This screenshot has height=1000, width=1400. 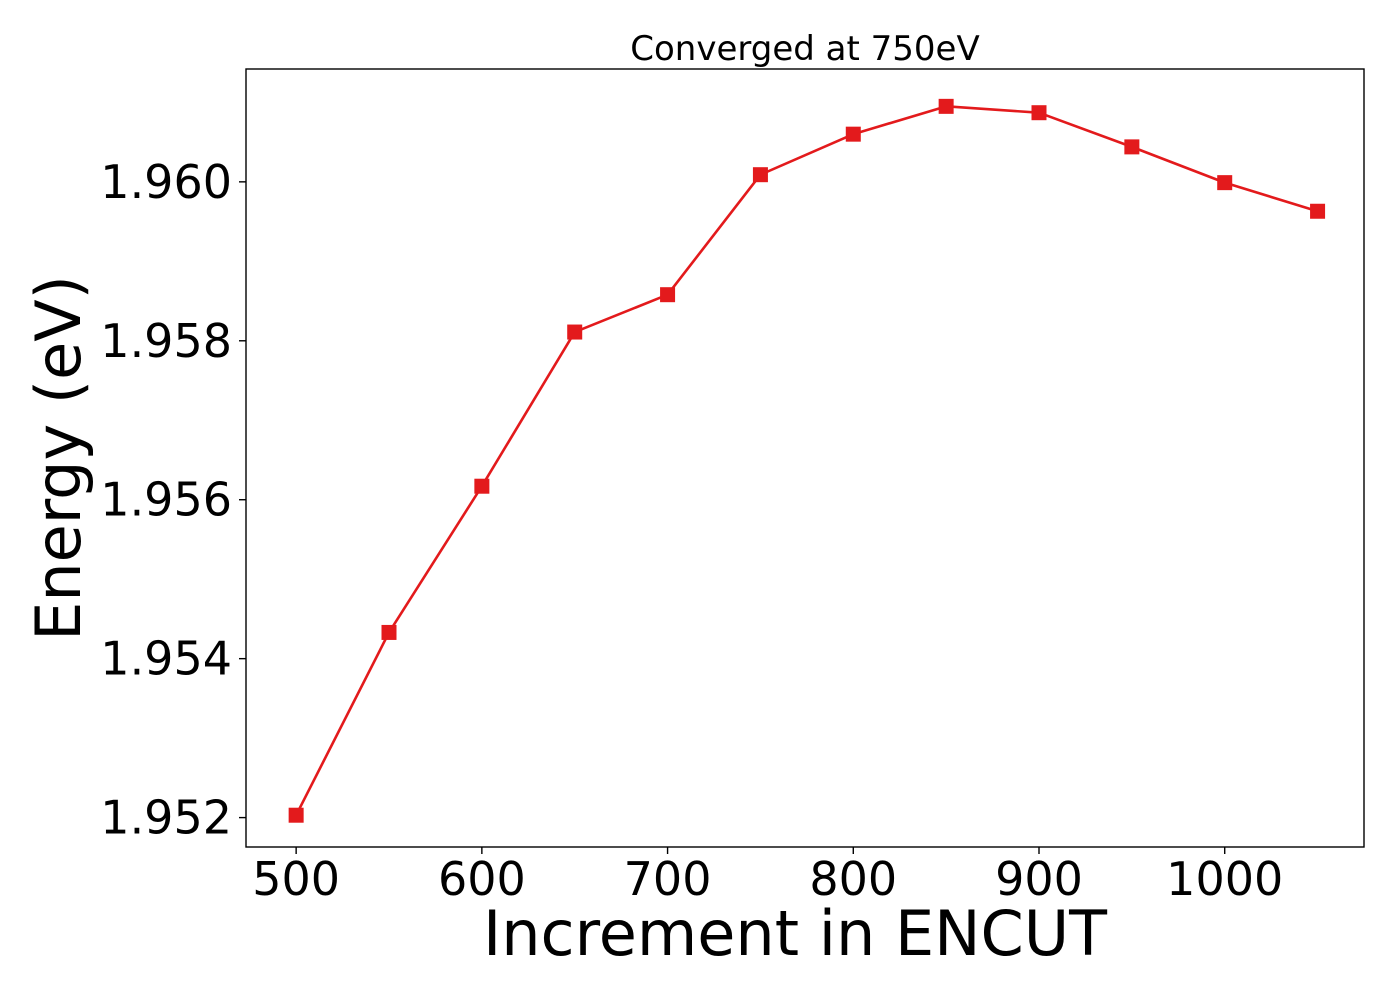 I want to click on y-tick-label: 1.952, so click(x=166, y=818).